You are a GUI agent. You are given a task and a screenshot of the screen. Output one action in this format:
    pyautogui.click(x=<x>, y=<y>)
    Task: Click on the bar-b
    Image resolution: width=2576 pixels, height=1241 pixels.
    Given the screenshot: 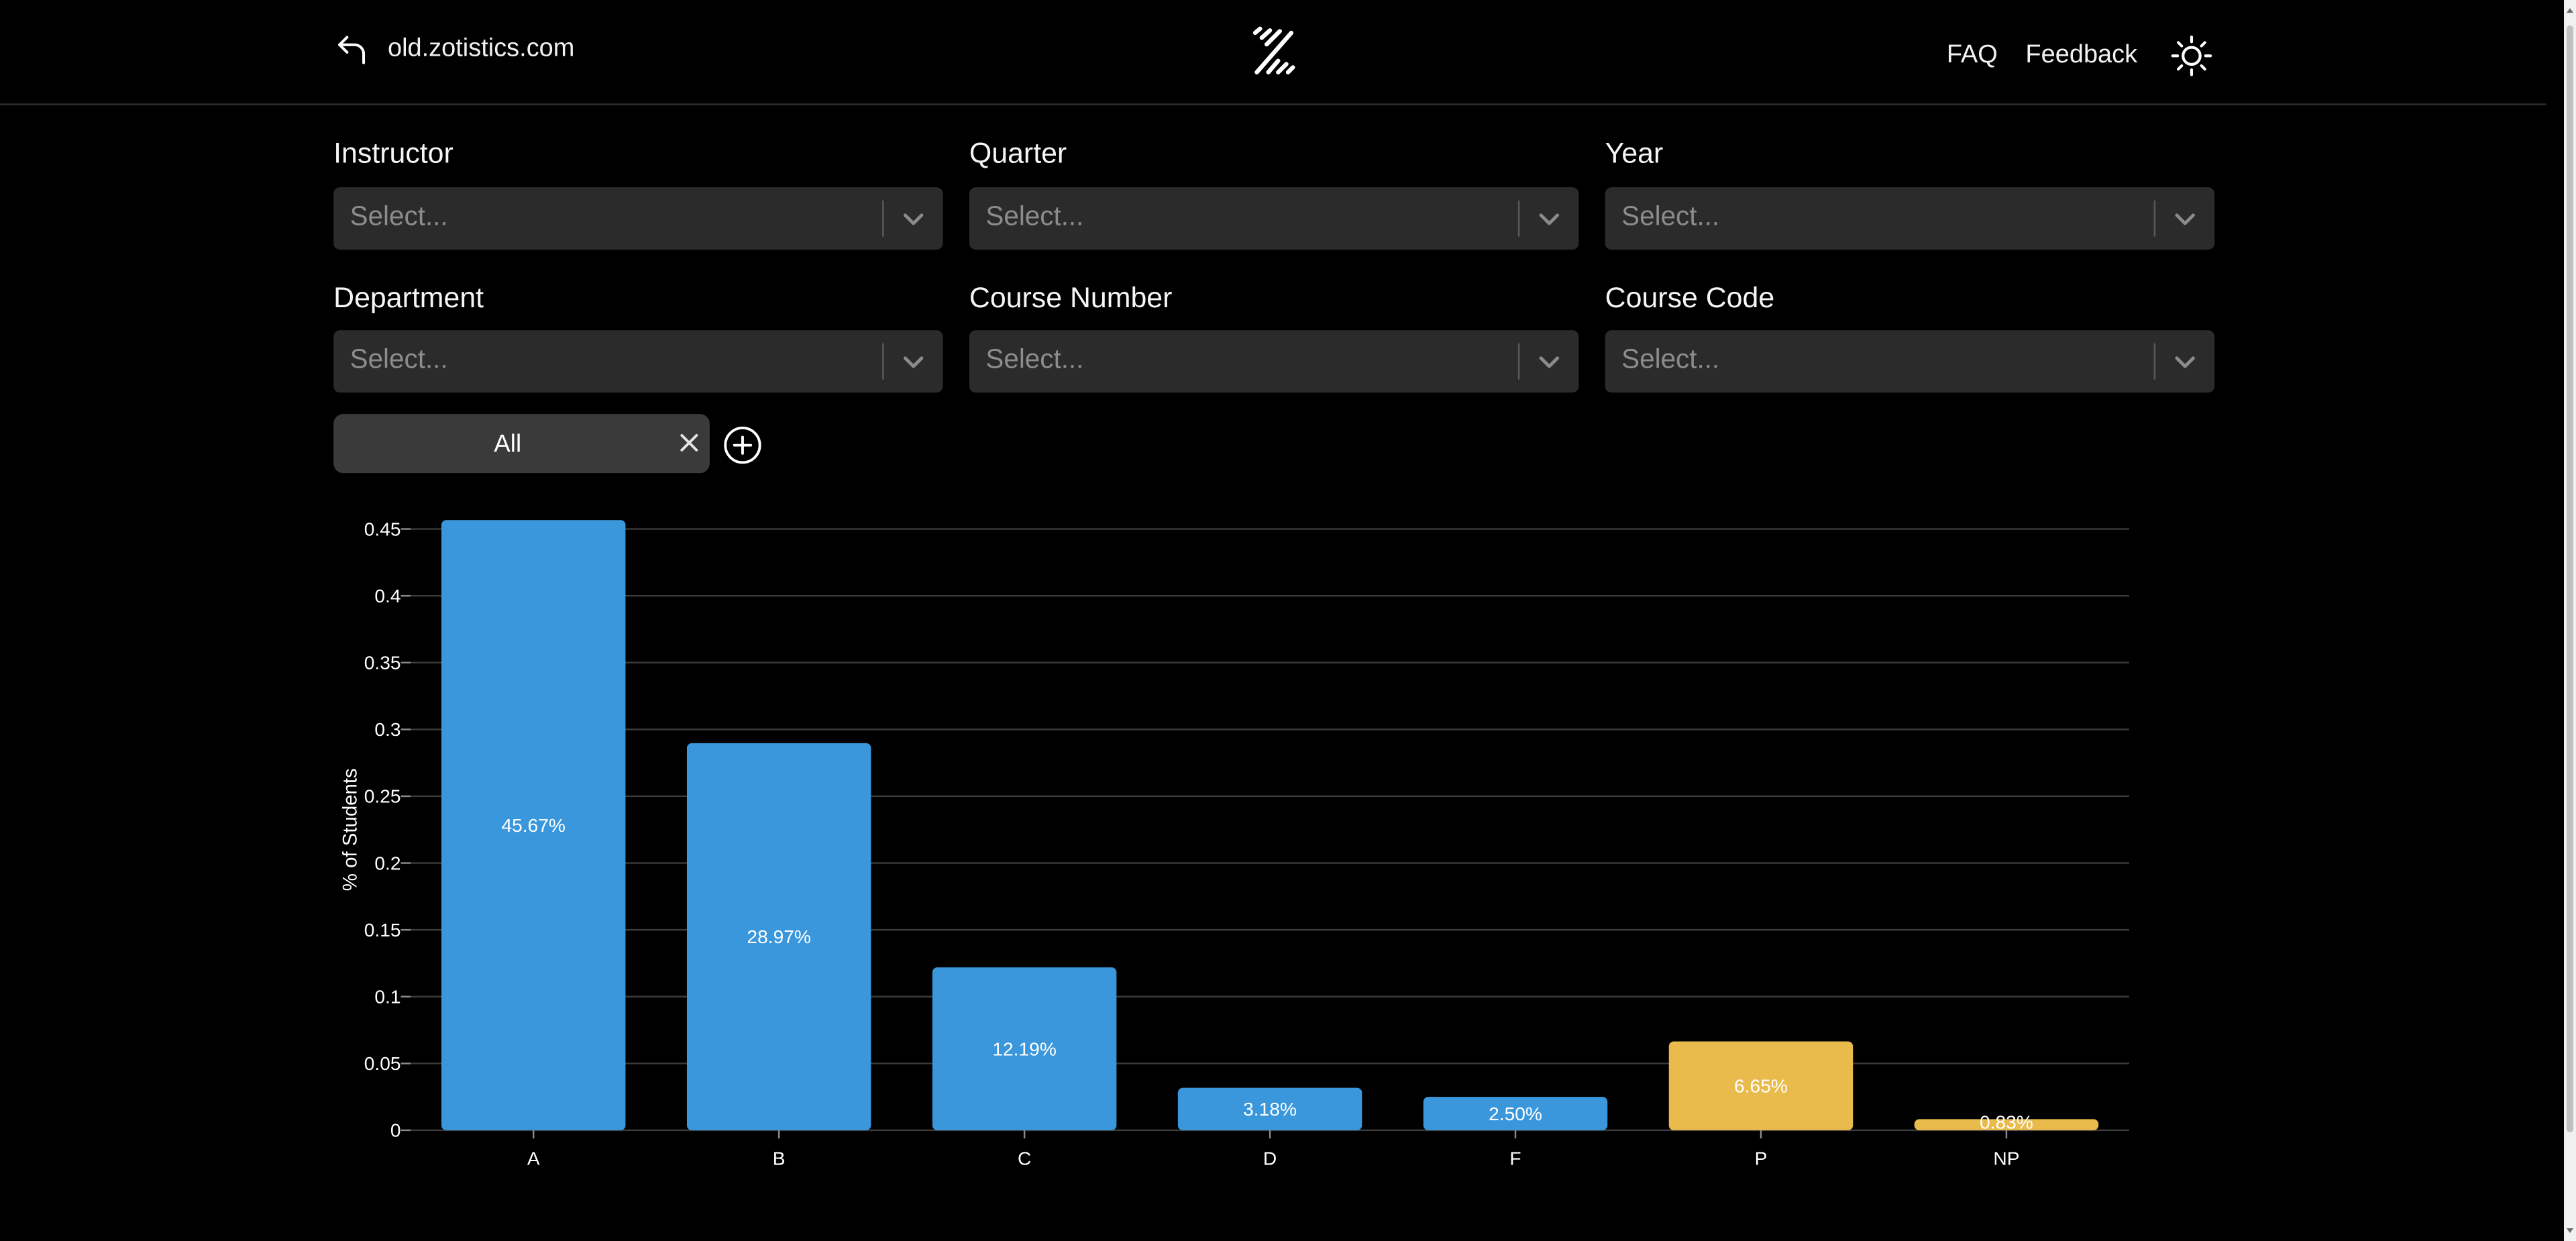 What is the action you would take?
    pyautogui.click(x=778, y=937)
    